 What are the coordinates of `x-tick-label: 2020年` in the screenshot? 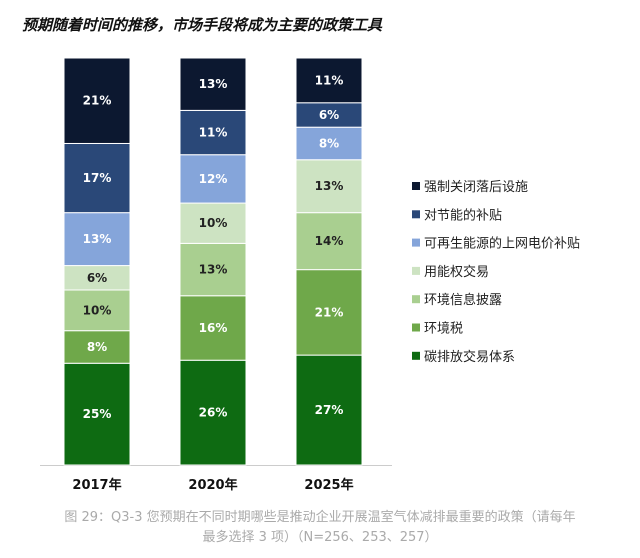 It's located at (212, 485).